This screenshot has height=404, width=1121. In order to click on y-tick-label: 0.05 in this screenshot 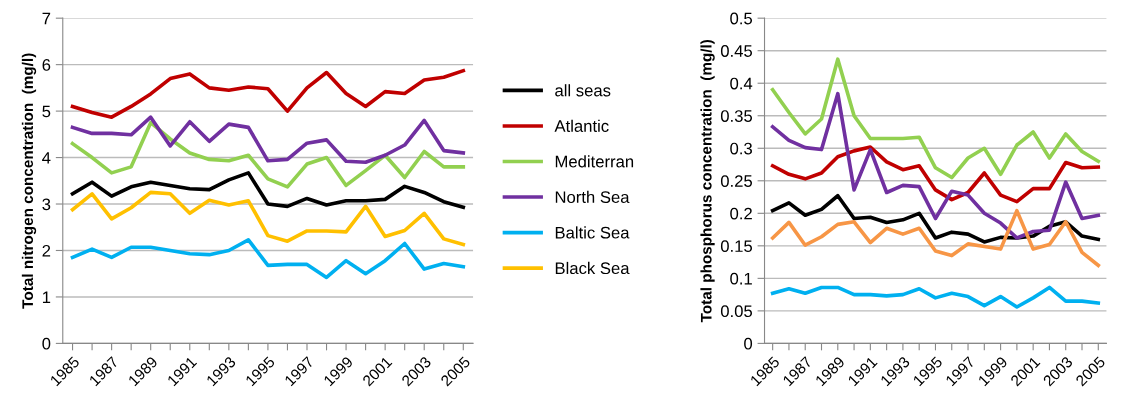, I will do `click(736, 311)`.